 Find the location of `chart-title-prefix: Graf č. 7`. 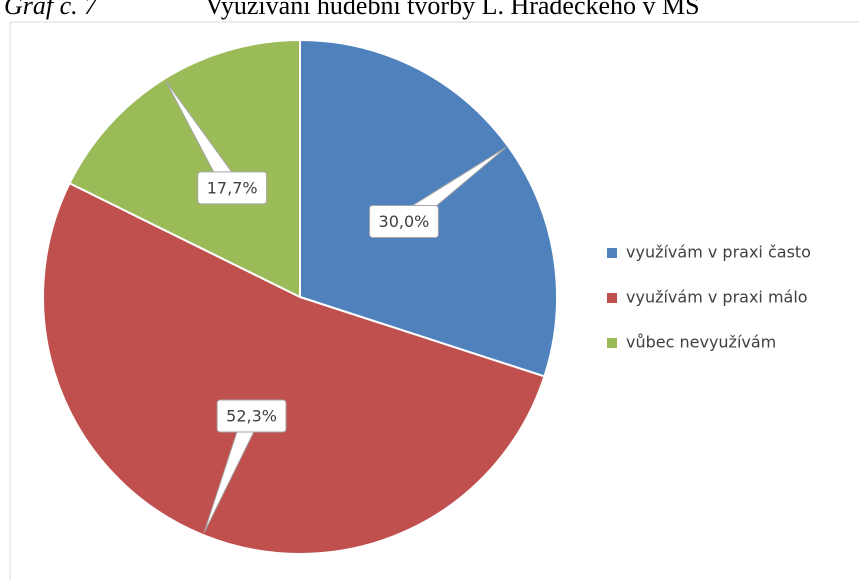

chart-title-prefix: Graf č. 7 is located at coordinates (51, 10).